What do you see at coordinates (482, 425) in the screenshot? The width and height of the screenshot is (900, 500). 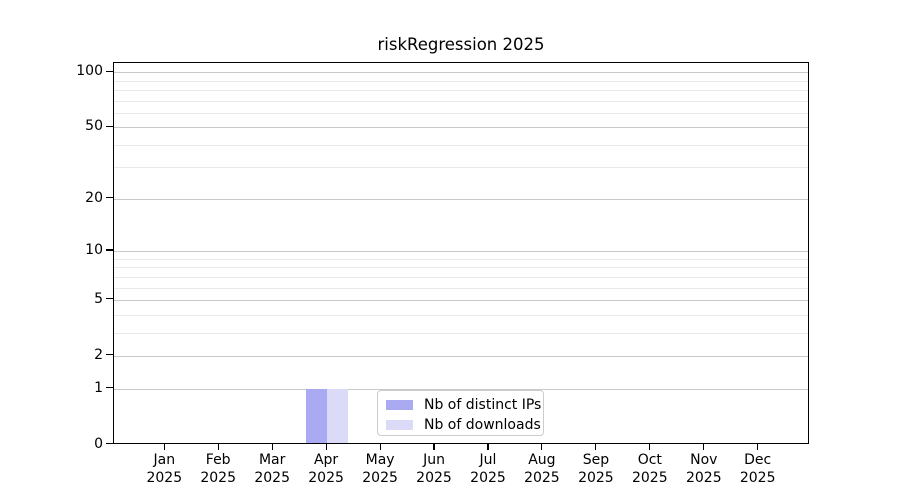 I see `legend-label-downloads: Nb of downloads` at bounding box center [482, 425].